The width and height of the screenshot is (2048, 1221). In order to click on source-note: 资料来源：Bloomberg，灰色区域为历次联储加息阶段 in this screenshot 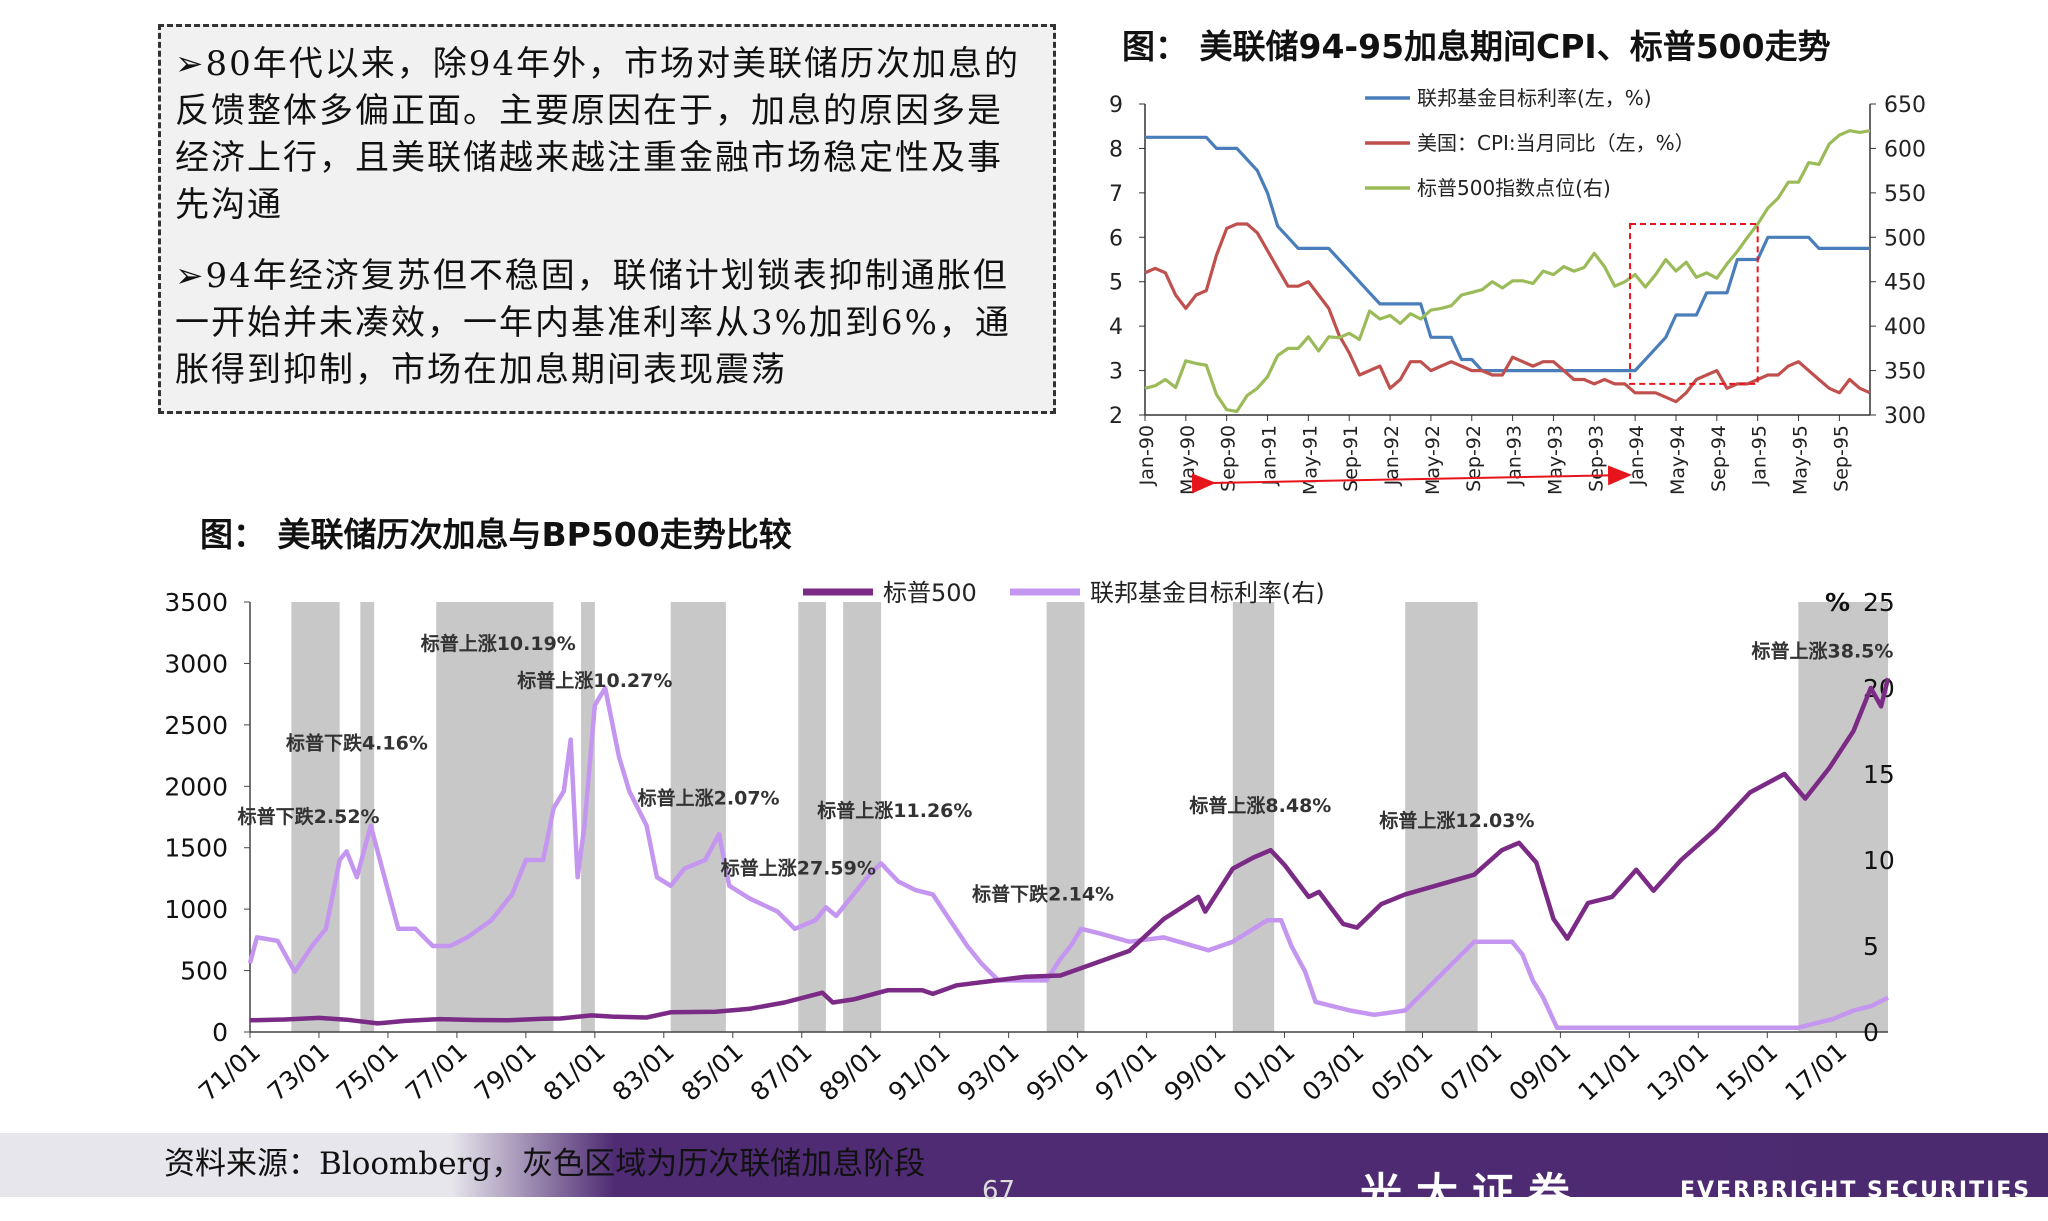, I will do `click(545, 1164)`.